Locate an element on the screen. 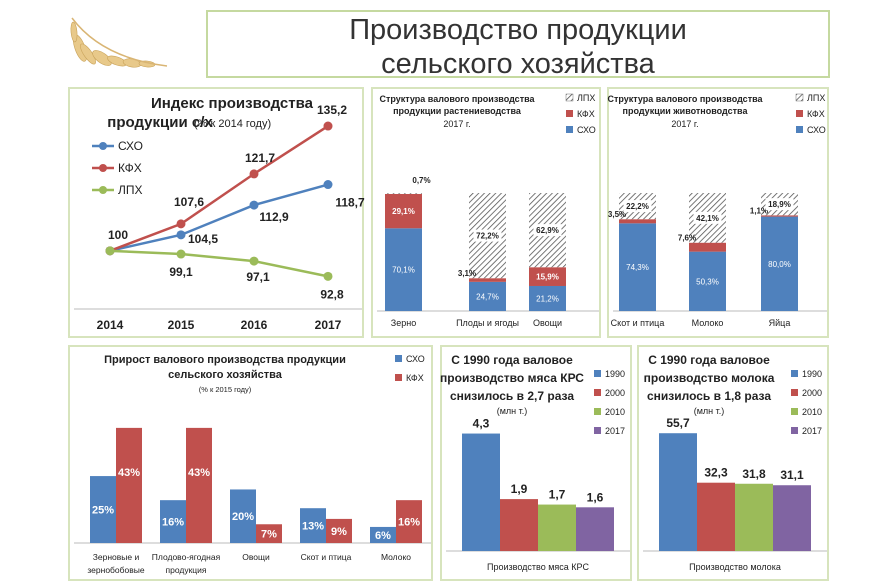  growth-label-СХО-1: 16% is located at coordinates (173, 523).